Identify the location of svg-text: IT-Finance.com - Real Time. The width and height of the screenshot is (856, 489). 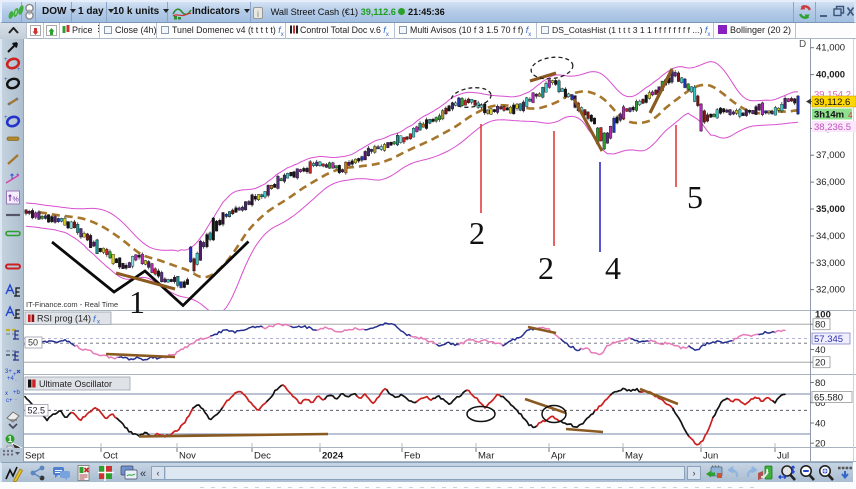
(72, 304).